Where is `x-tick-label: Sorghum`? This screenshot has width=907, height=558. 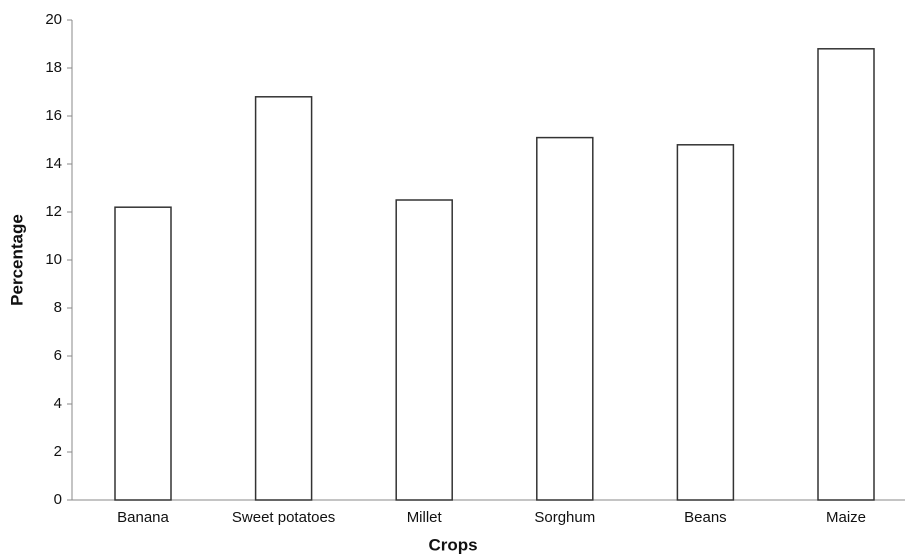 x-tick-label: Sorghum is located at coordinates (564, 517).